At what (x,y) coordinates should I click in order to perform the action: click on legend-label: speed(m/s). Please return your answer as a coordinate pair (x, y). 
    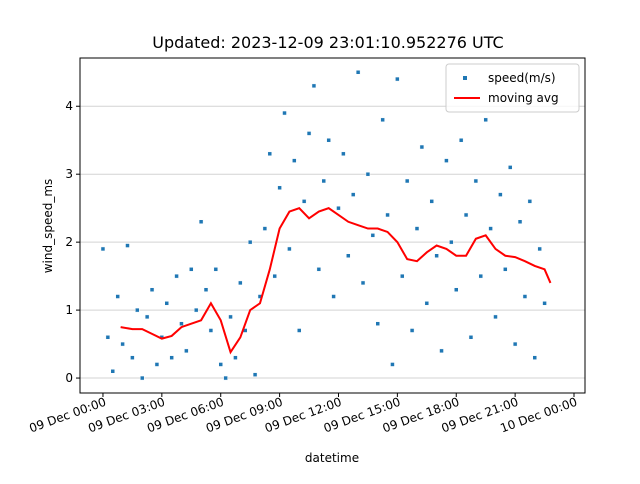
    Looking at the image, I should click on (522, 78).